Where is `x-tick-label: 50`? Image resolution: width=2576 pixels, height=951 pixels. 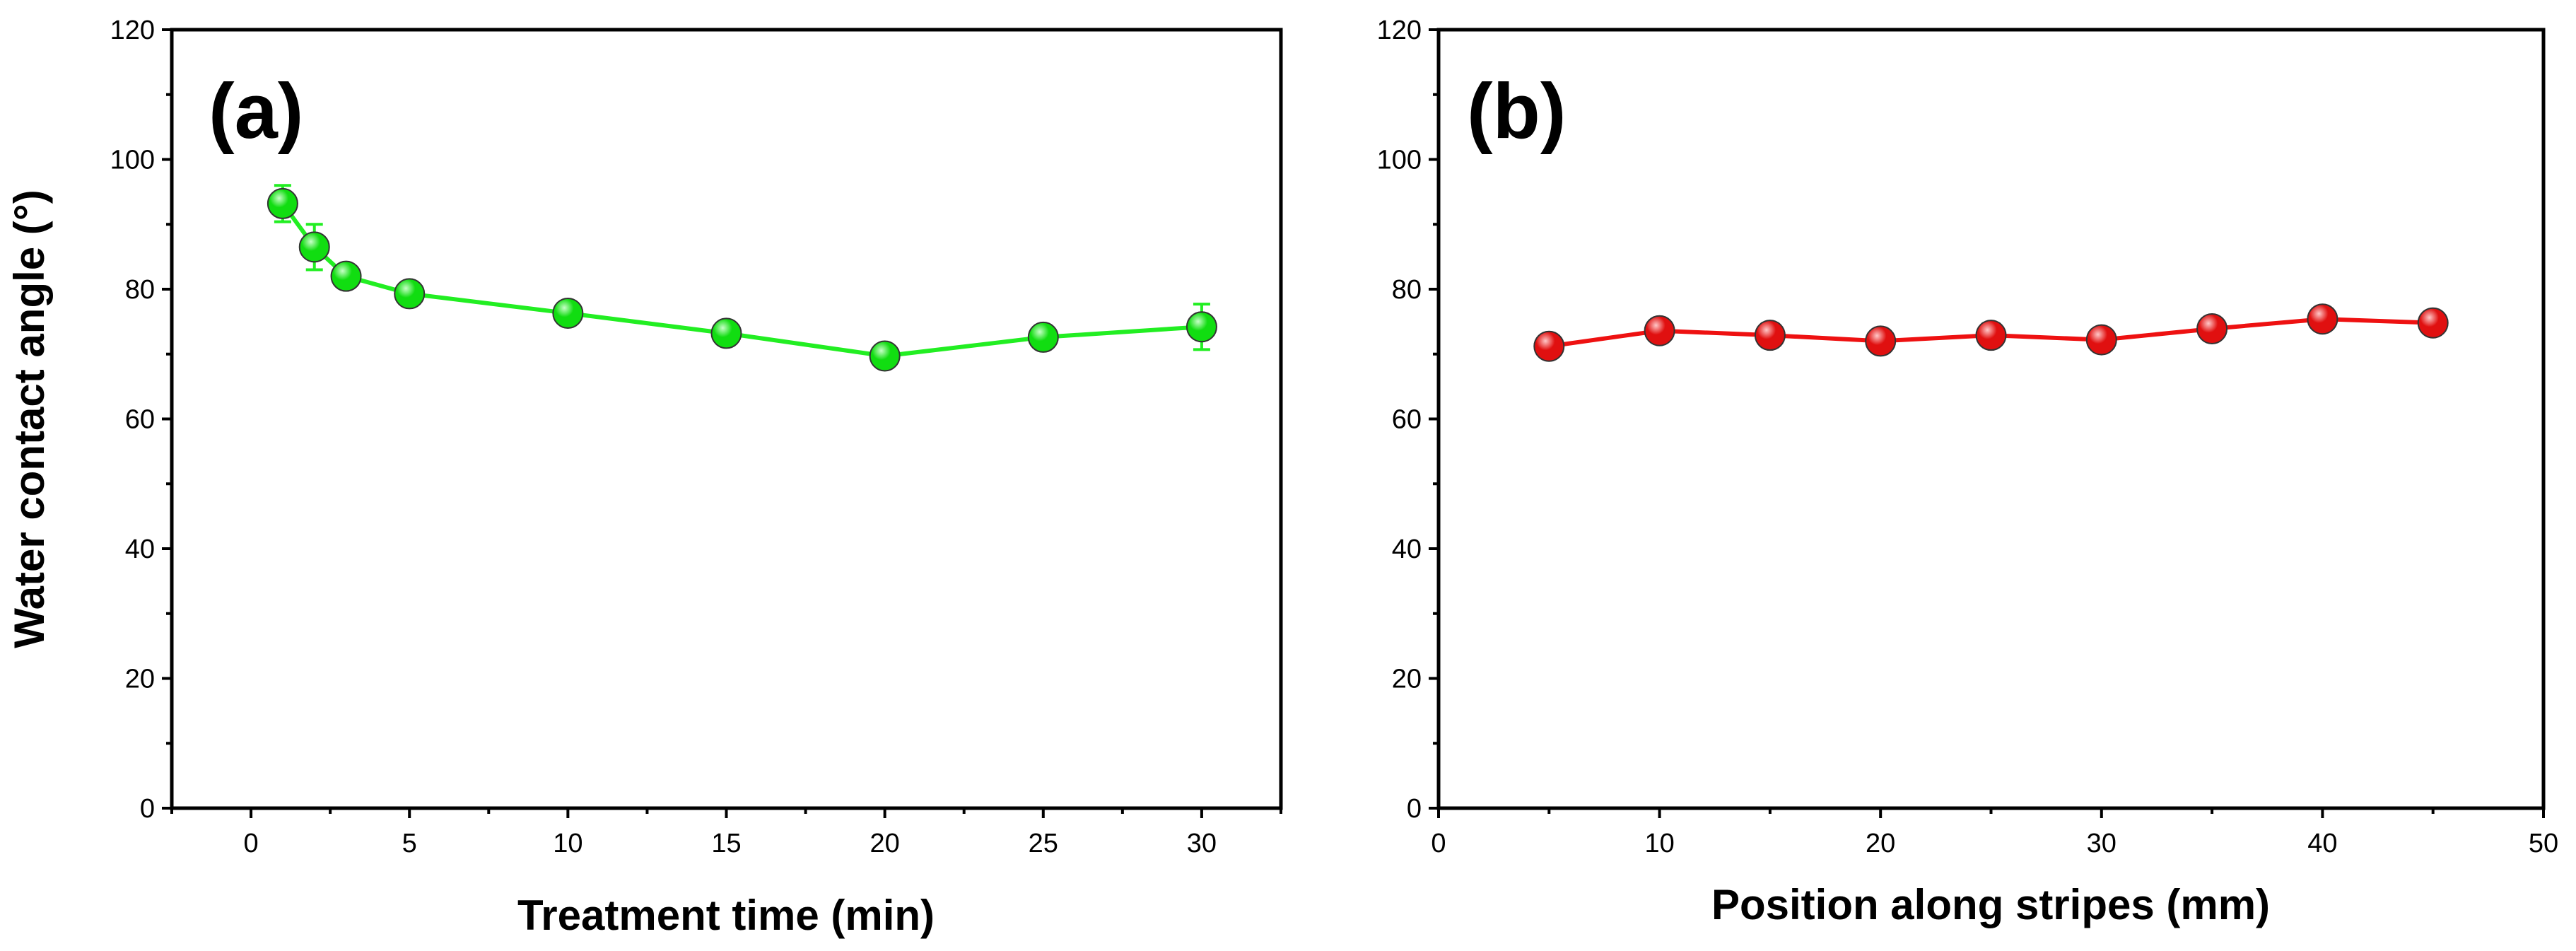
x-tick-label: 50 is located at coordinates (2544, 843).